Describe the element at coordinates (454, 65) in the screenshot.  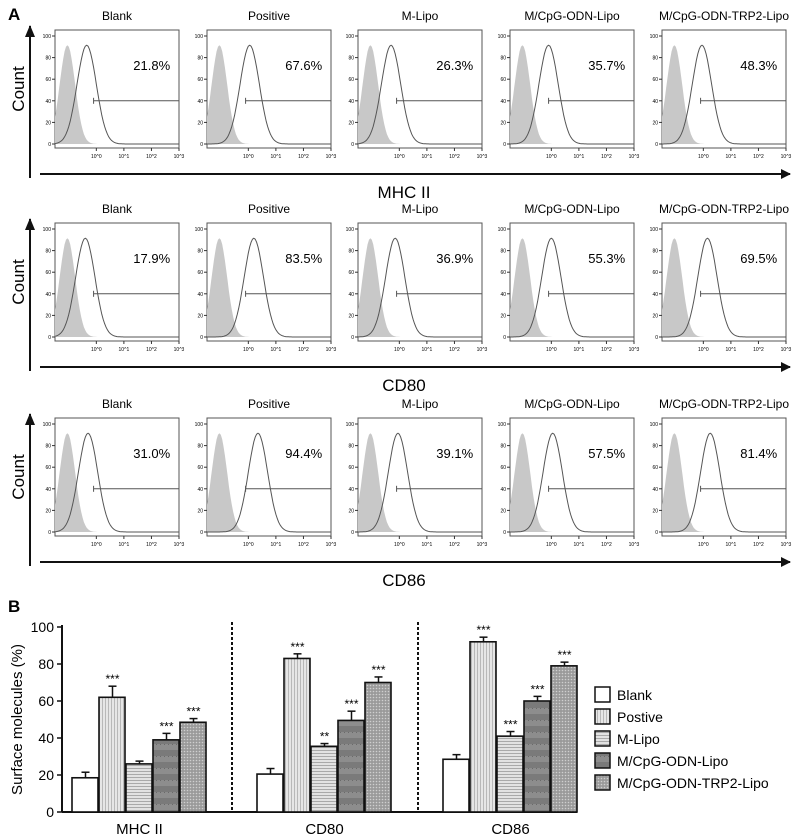
I see `gate-percentage: 26.3%` at that location.